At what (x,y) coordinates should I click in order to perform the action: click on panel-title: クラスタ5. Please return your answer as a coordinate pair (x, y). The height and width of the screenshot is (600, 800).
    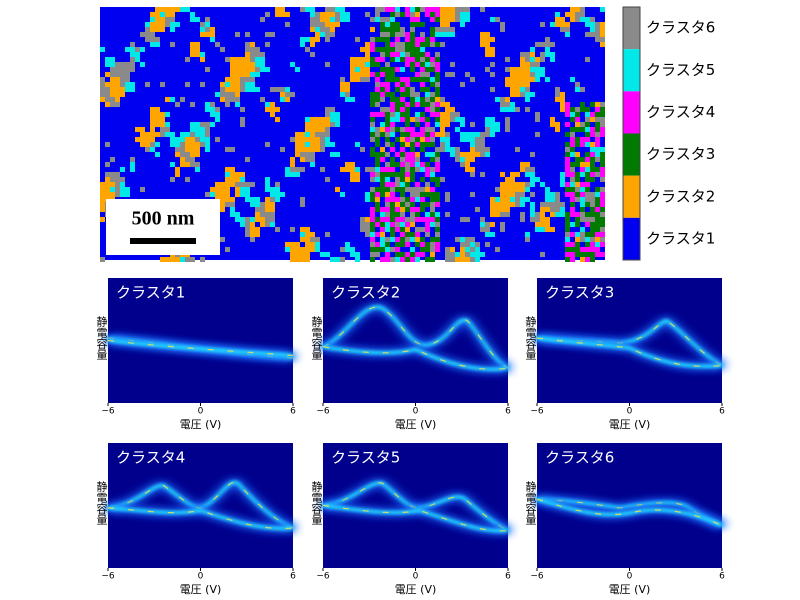
    Looking at the image, I should click on (365, 458).